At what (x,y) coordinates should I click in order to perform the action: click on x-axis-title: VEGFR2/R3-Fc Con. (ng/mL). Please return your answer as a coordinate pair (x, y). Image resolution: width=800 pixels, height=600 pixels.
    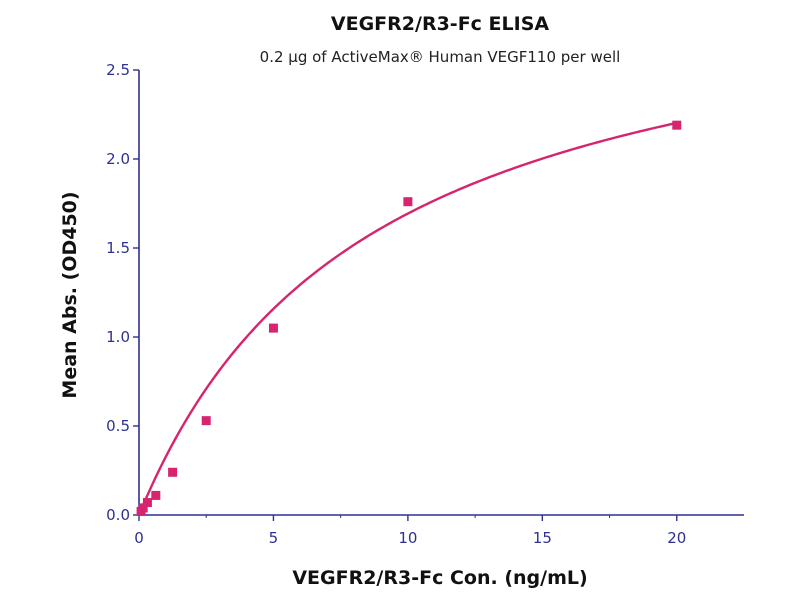
    Looking at the image, I should click on (439, 578).